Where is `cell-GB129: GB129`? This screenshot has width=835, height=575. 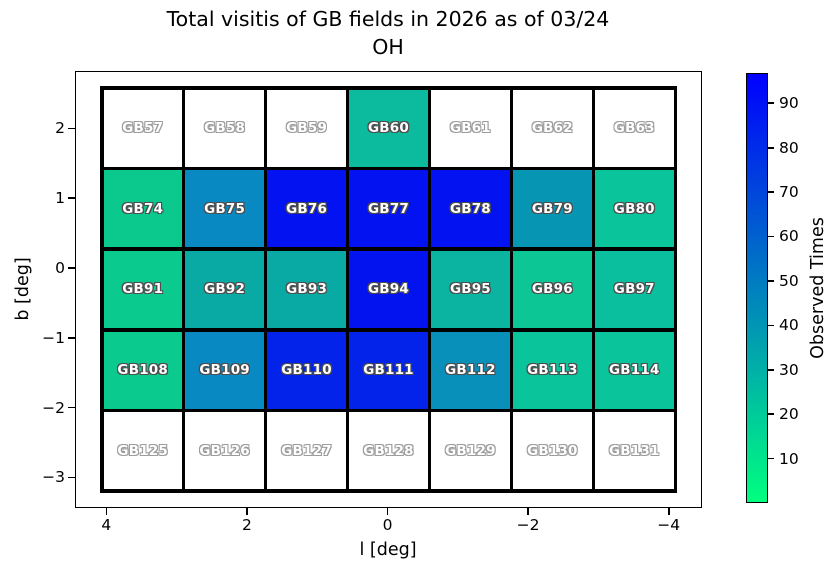 cell-GB129: GB129 is located at coordinates (470, 451).